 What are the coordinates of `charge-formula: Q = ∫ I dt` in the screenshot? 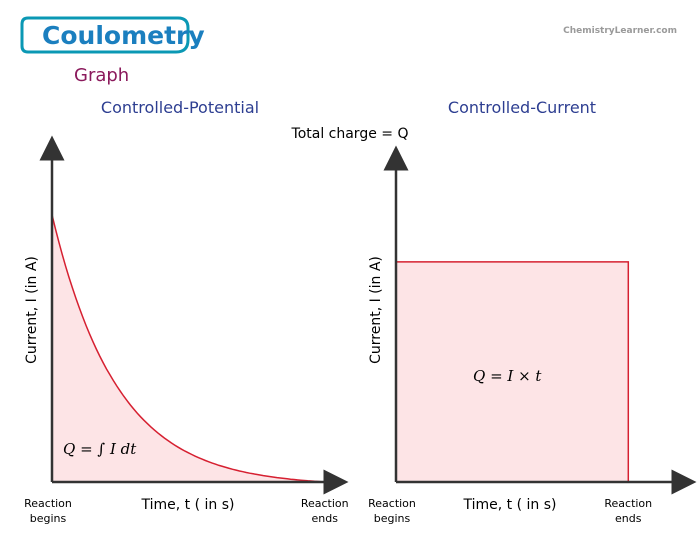 It's located at (100, 449).